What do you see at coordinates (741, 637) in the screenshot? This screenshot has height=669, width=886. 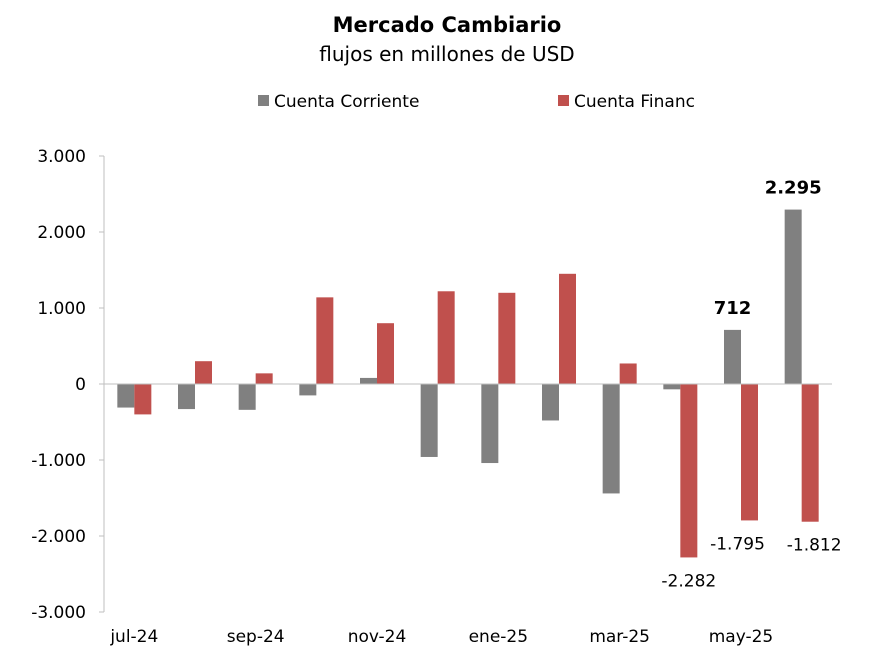 I see `x-tick-label: may-25` at bounding box center [741, 637].